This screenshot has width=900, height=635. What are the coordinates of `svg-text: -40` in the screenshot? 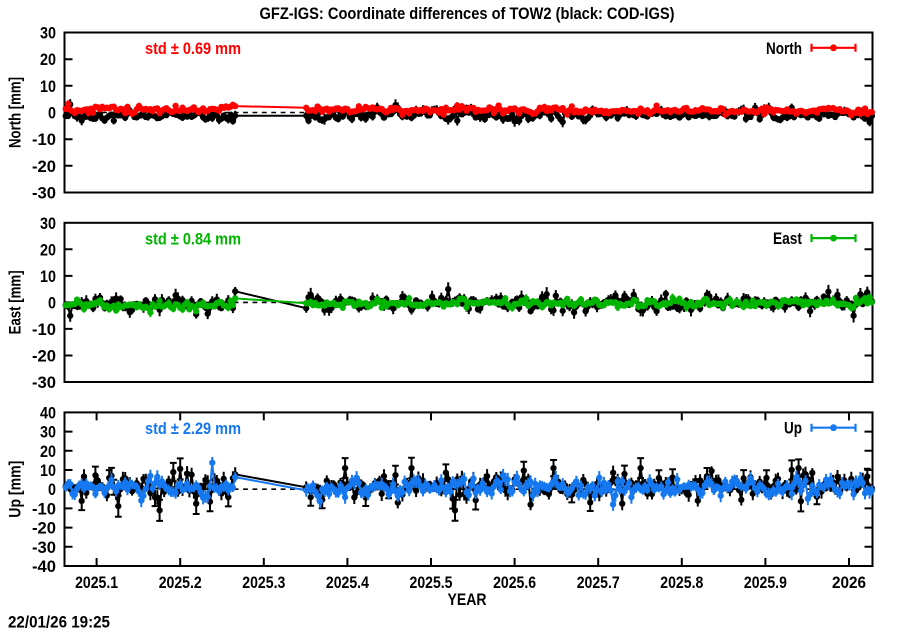 It's located at (44, 566).